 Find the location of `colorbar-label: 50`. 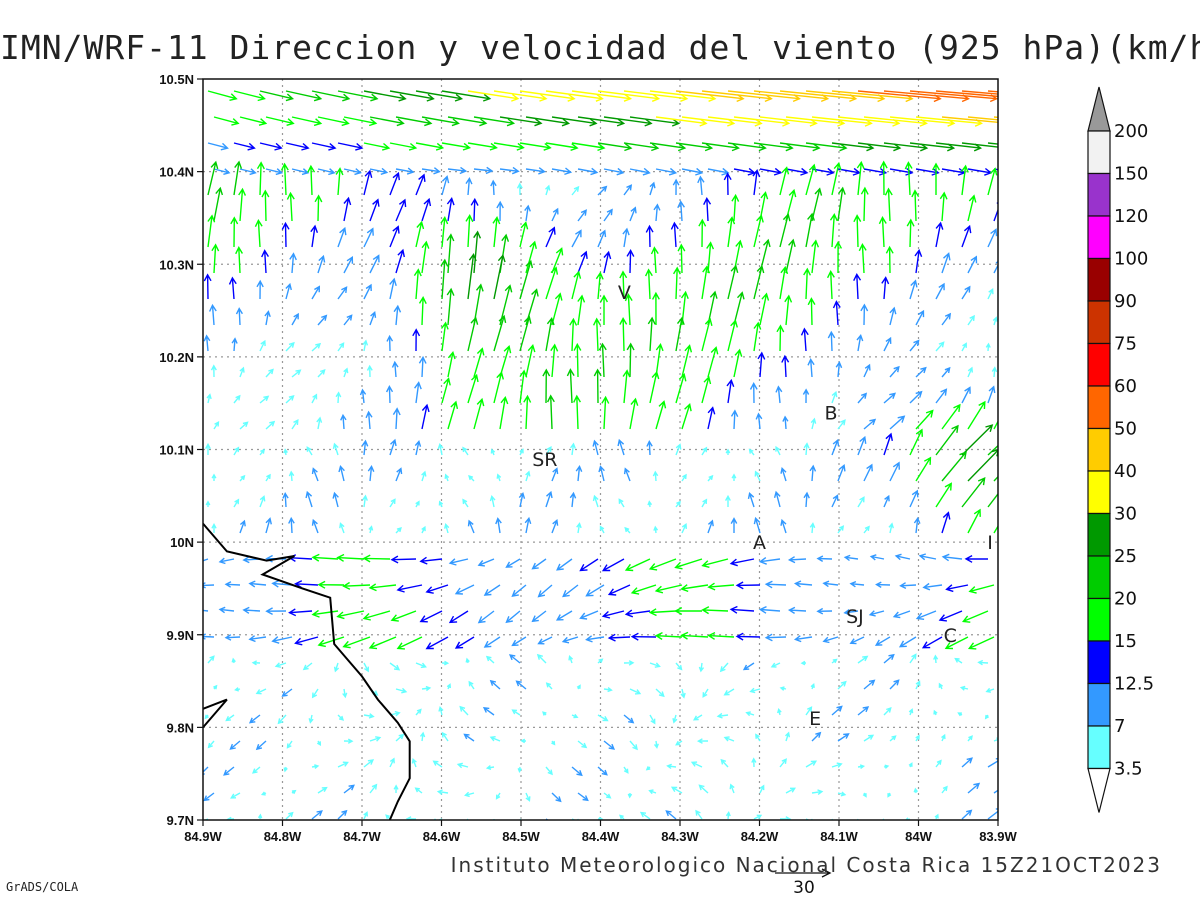

colorbar-label: 50 is located at coordinates (1125, 429).